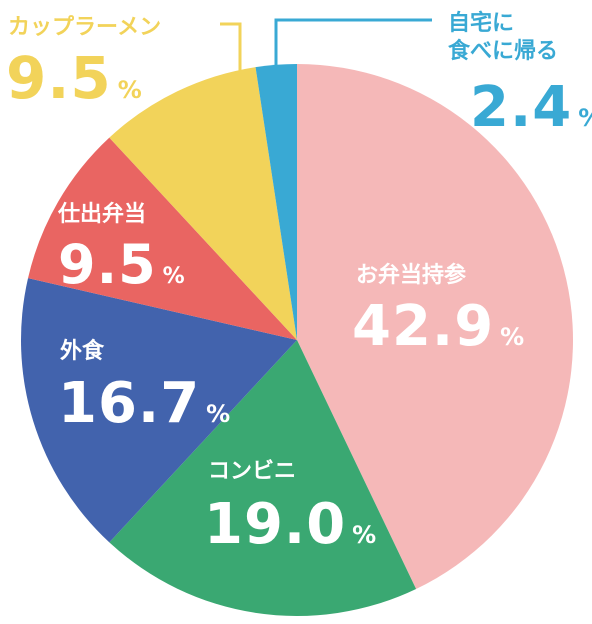  Describe the element at coordinates (231, 48) in the screenshot. I see `slice-5-leader-line` at that location.